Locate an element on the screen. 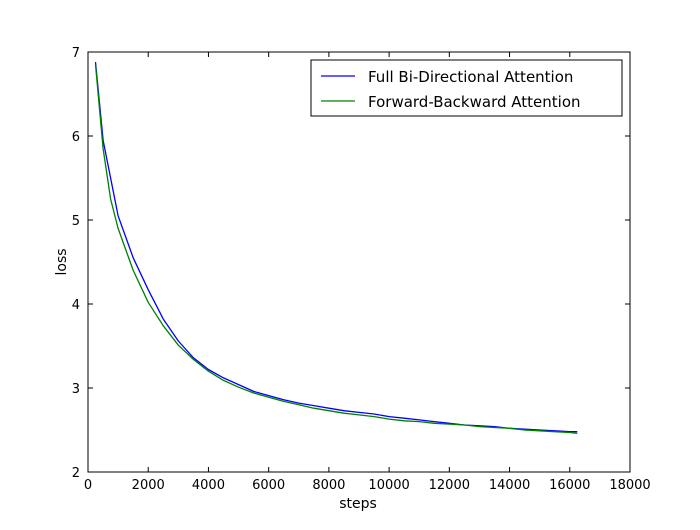 The image size is (700, 530). legend-label-1: Full Bi-Directional Attention is located at coordinates (470, 77).